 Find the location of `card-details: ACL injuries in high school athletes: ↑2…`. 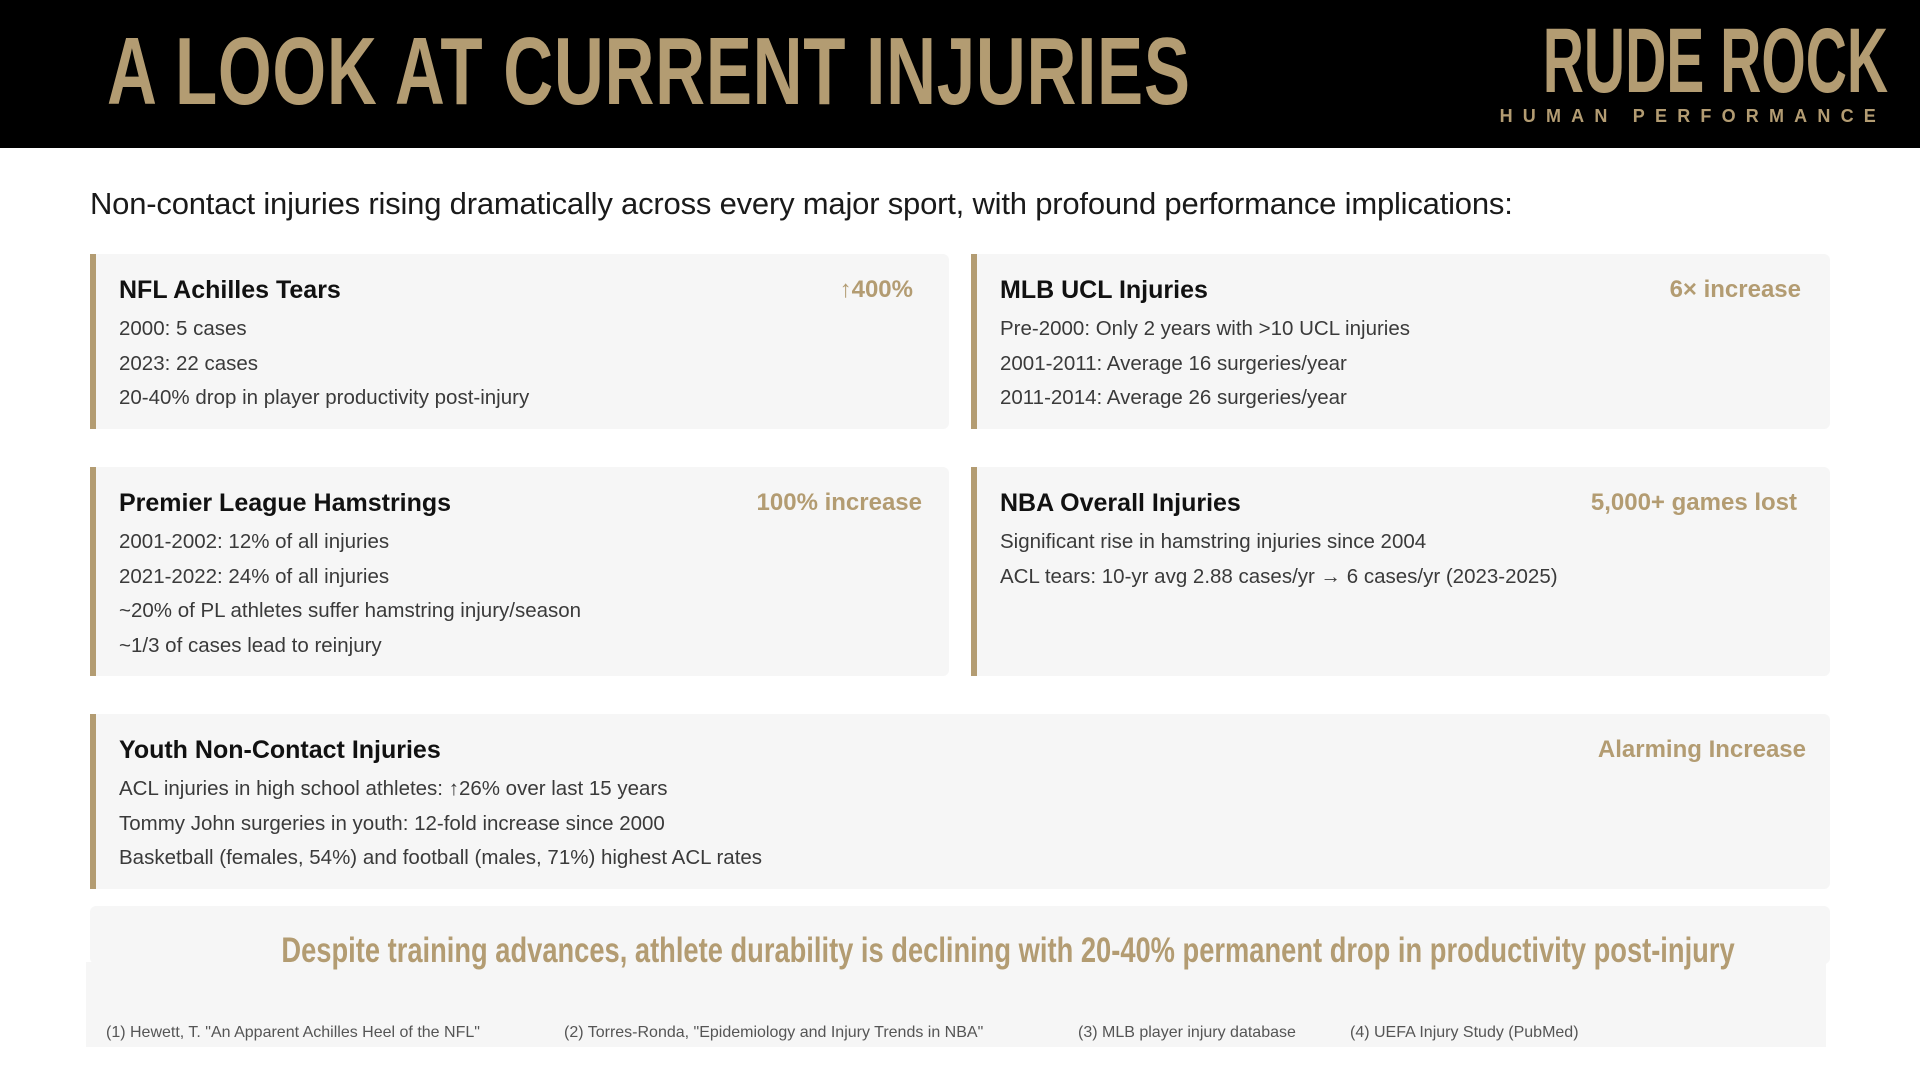

card-details: ACL injuries in high school athletes: ↑2… is located at coordinates (440, 824).